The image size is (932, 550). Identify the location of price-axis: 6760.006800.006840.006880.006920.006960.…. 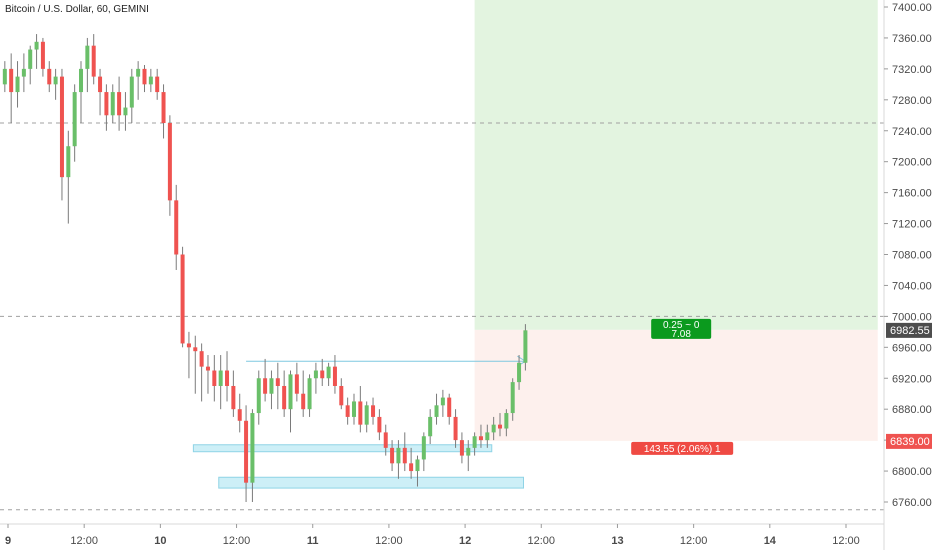
(908, 255).